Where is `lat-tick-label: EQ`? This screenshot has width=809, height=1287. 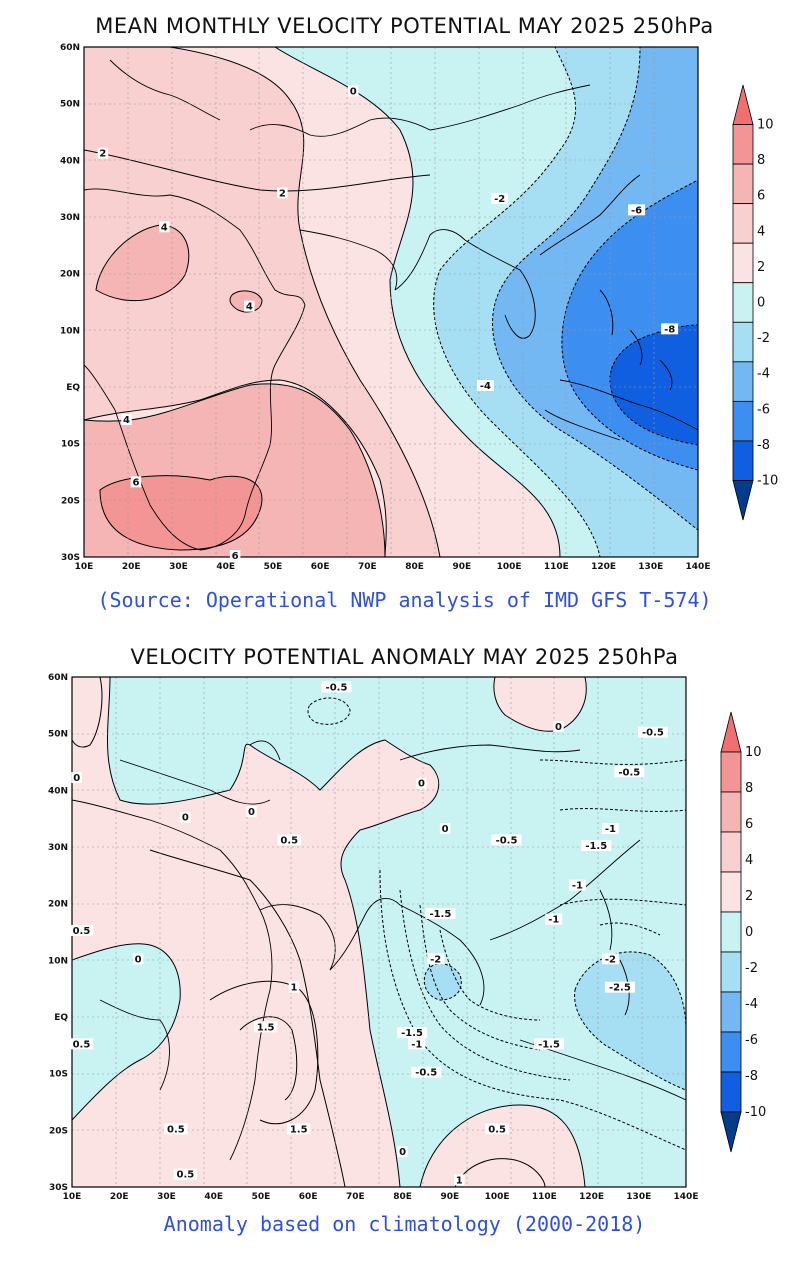
lat-tick-label: EQ is located at coordinates (61, 1018).